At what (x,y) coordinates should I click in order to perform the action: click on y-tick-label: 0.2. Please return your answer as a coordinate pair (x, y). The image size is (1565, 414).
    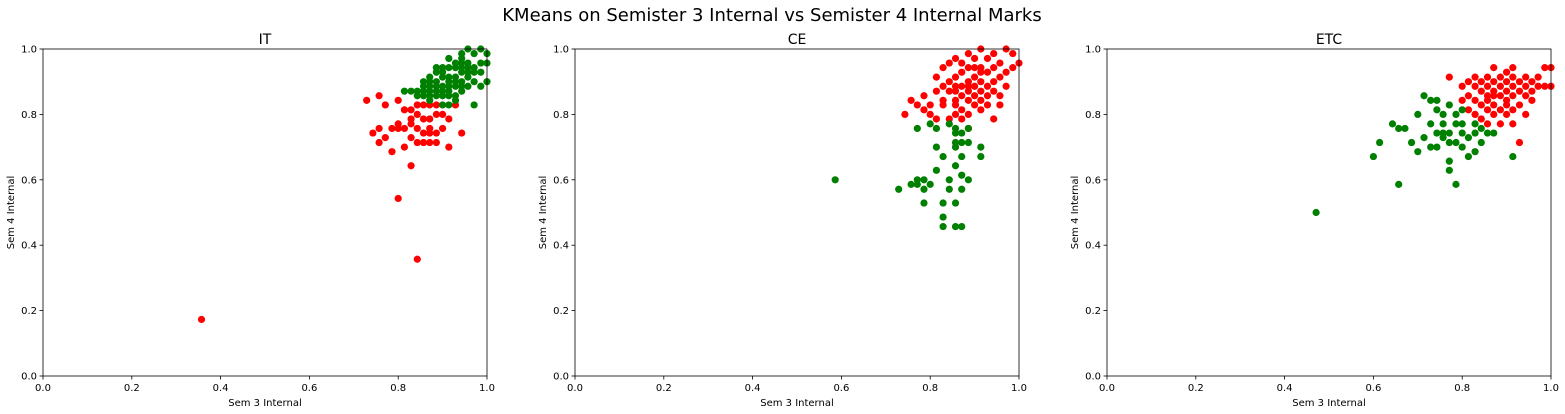
    Looking at the image, I should click on (29, 311).